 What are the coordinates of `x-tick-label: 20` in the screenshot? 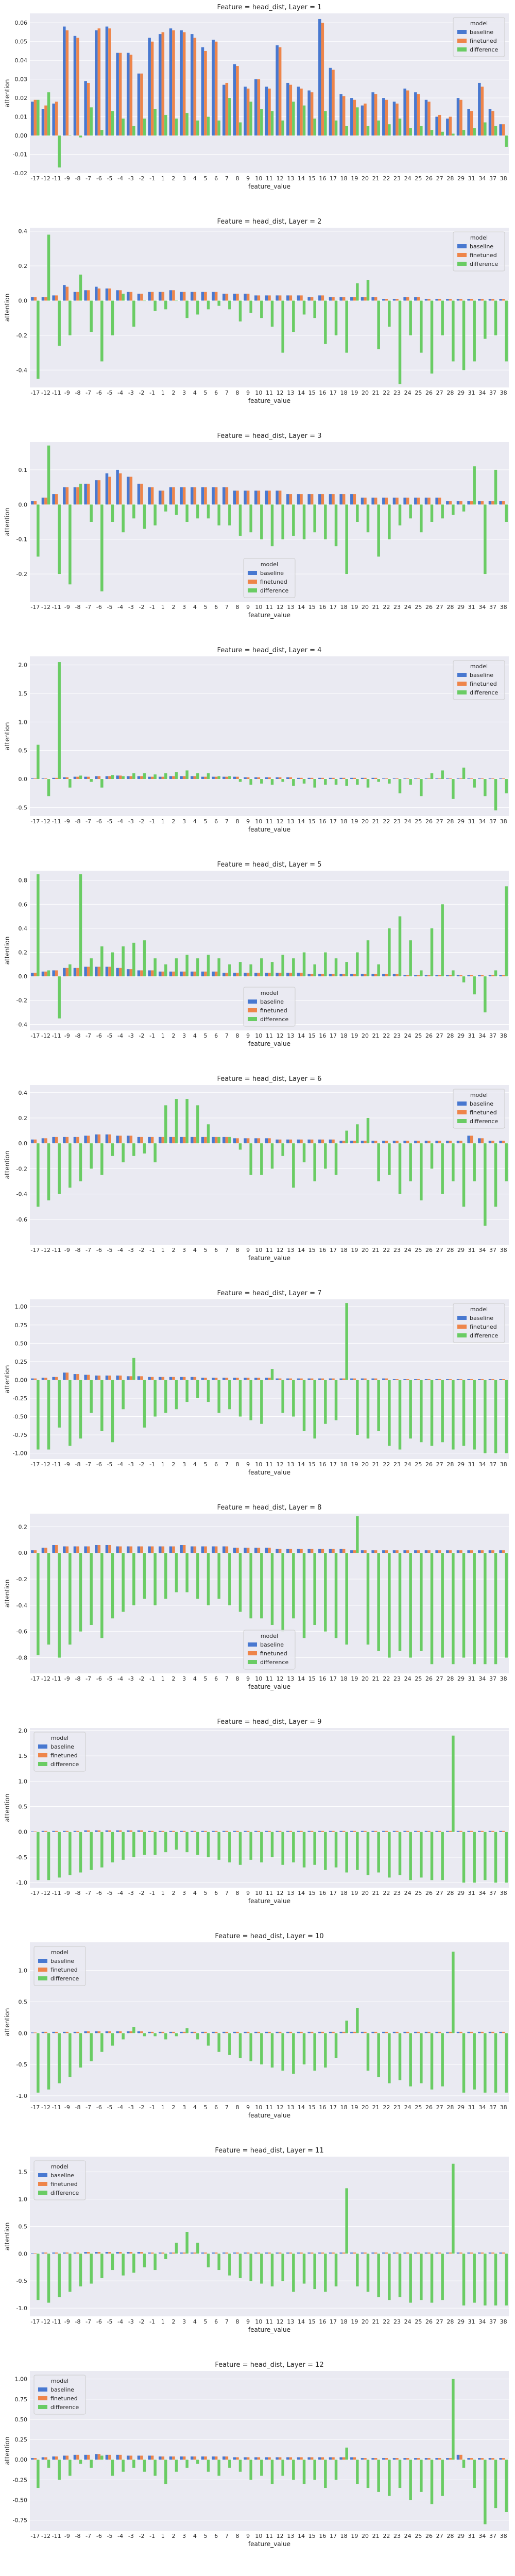 It's located at (365, 1035).